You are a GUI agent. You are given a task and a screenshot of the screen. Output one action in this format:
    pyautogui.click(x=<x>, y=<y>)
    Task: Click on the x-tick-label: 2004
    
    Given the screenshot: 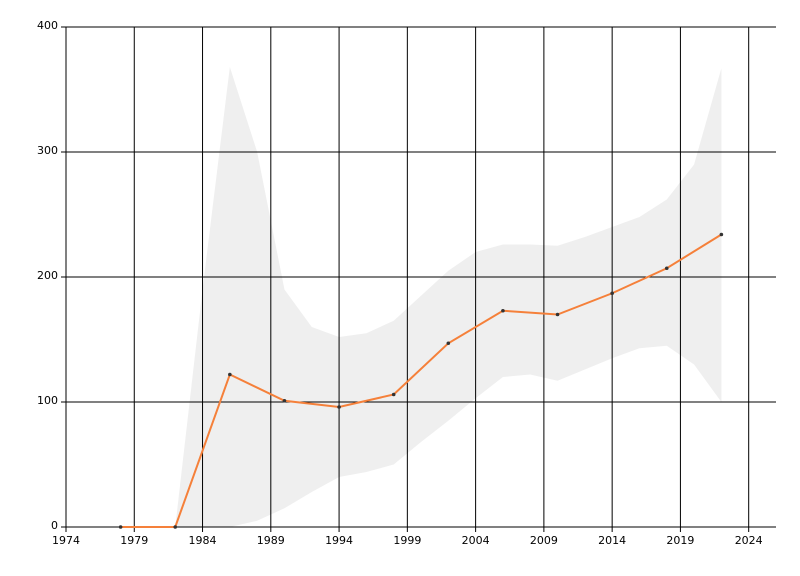 What is the action you would take?
    pyautogui.click(x=476, y=540)
    